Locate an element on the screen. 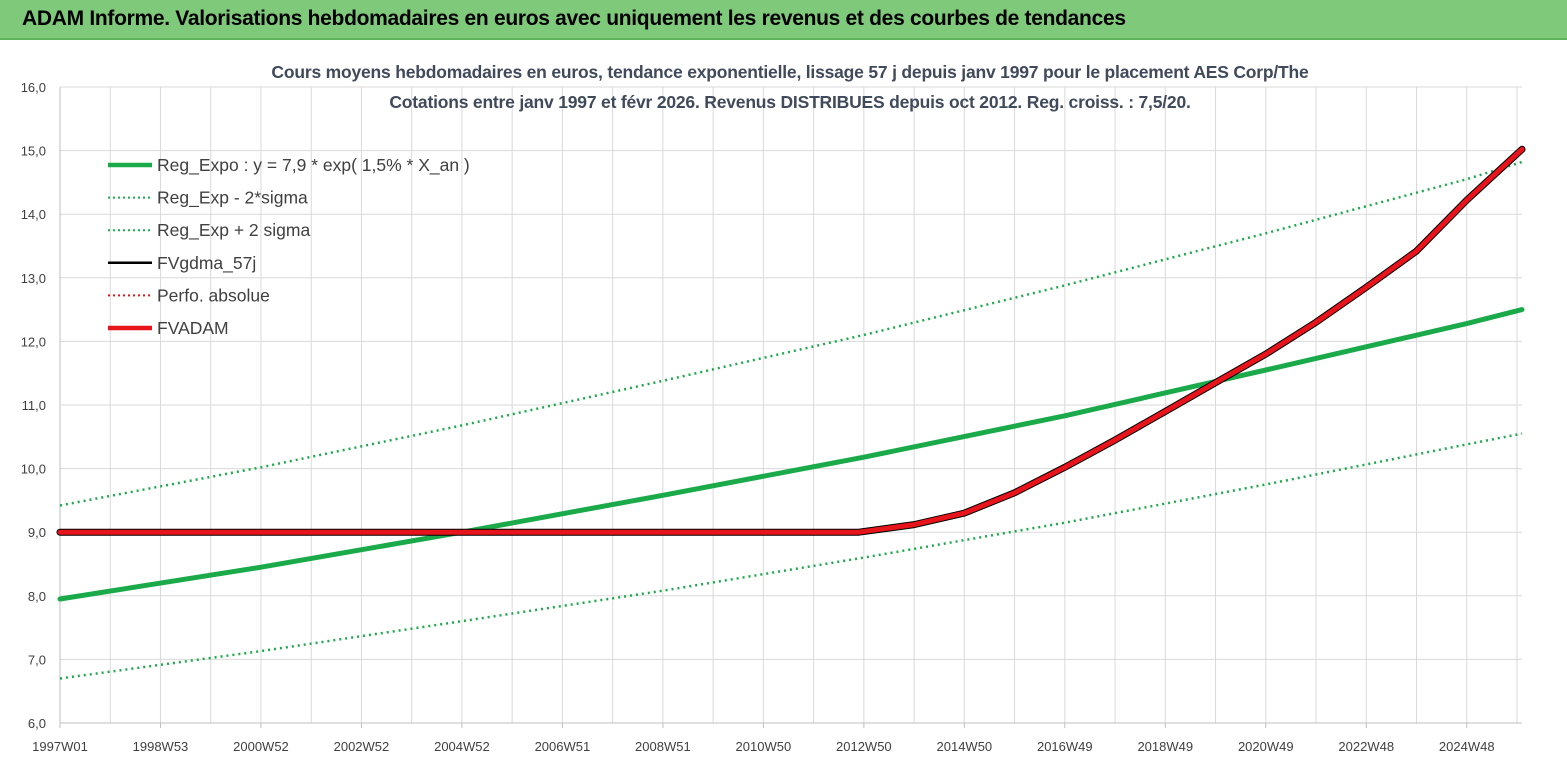 The image size is (1567, 783). y-tick-label: 16,0 is located at coordinates (33, 87).